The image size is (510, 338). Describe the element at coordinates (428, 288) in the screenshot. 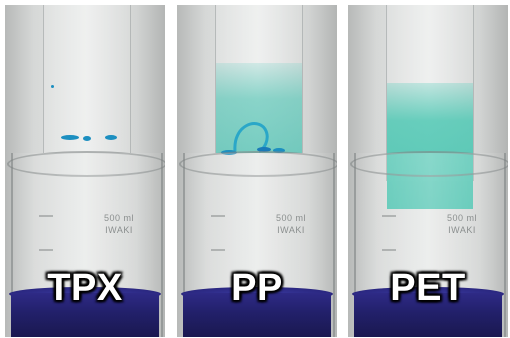

I see `panel-label-pet: PET` at that location.